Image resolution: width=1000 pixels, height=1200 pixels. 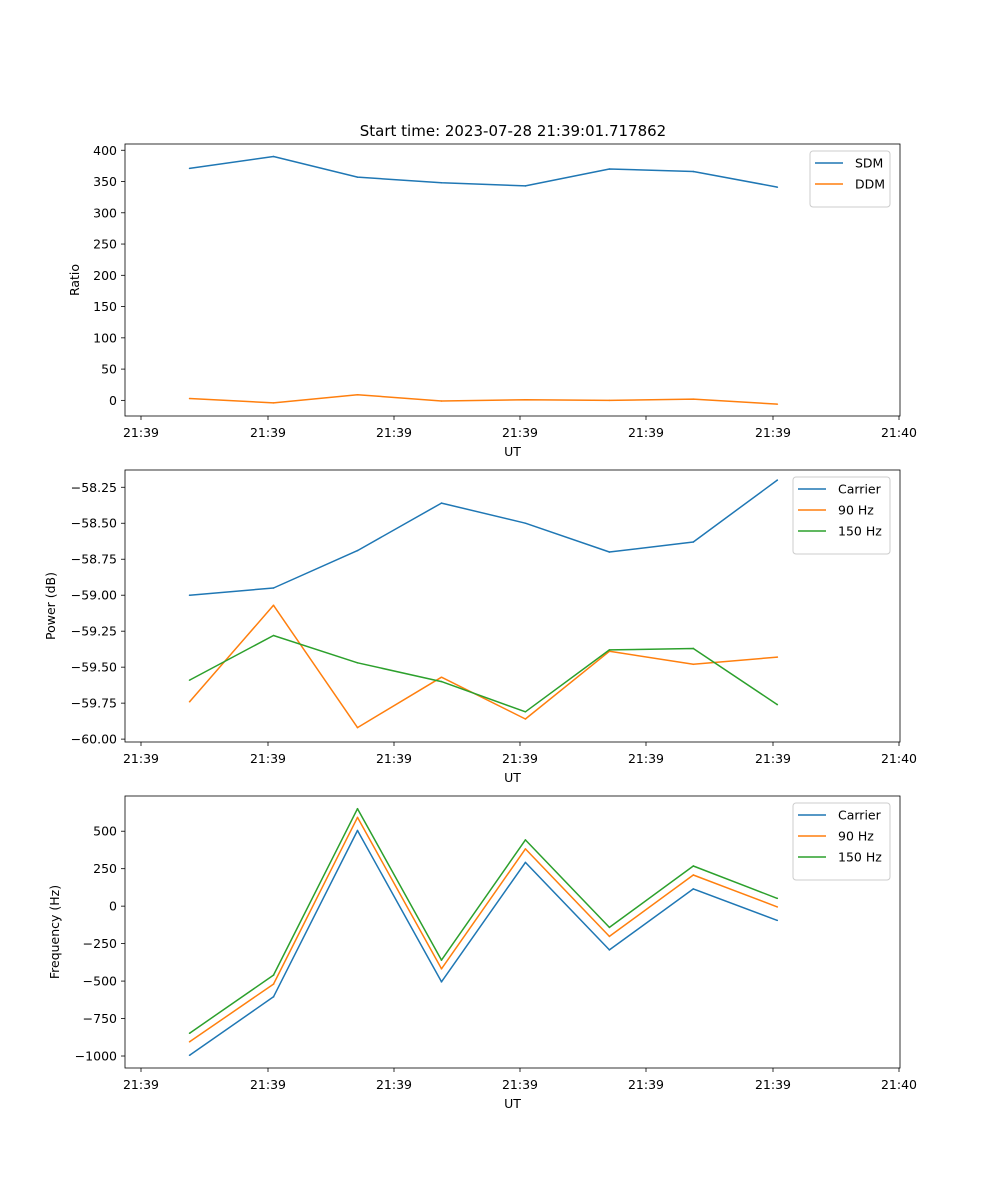 I want to click on legend-label: DDM, so click(x=870, y=184).